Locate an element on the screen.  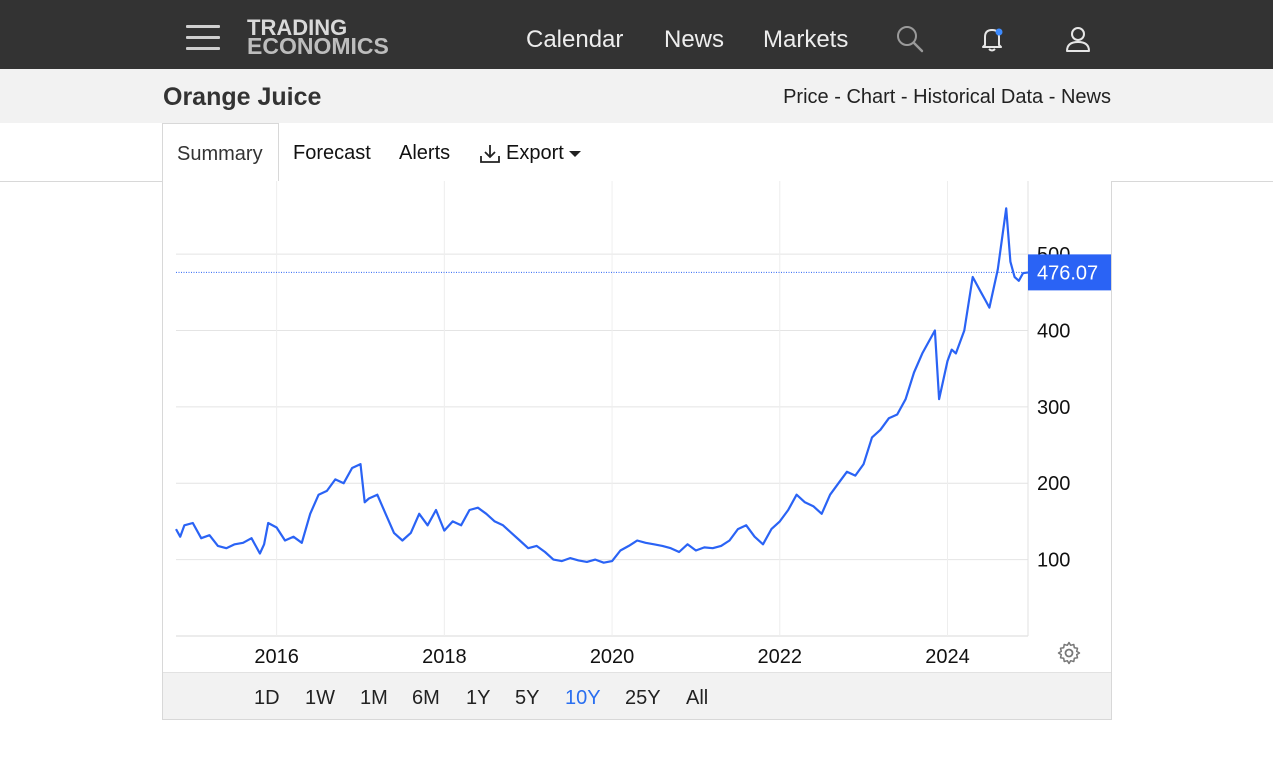
last-value-badge is located at coordinates (1069, 272).